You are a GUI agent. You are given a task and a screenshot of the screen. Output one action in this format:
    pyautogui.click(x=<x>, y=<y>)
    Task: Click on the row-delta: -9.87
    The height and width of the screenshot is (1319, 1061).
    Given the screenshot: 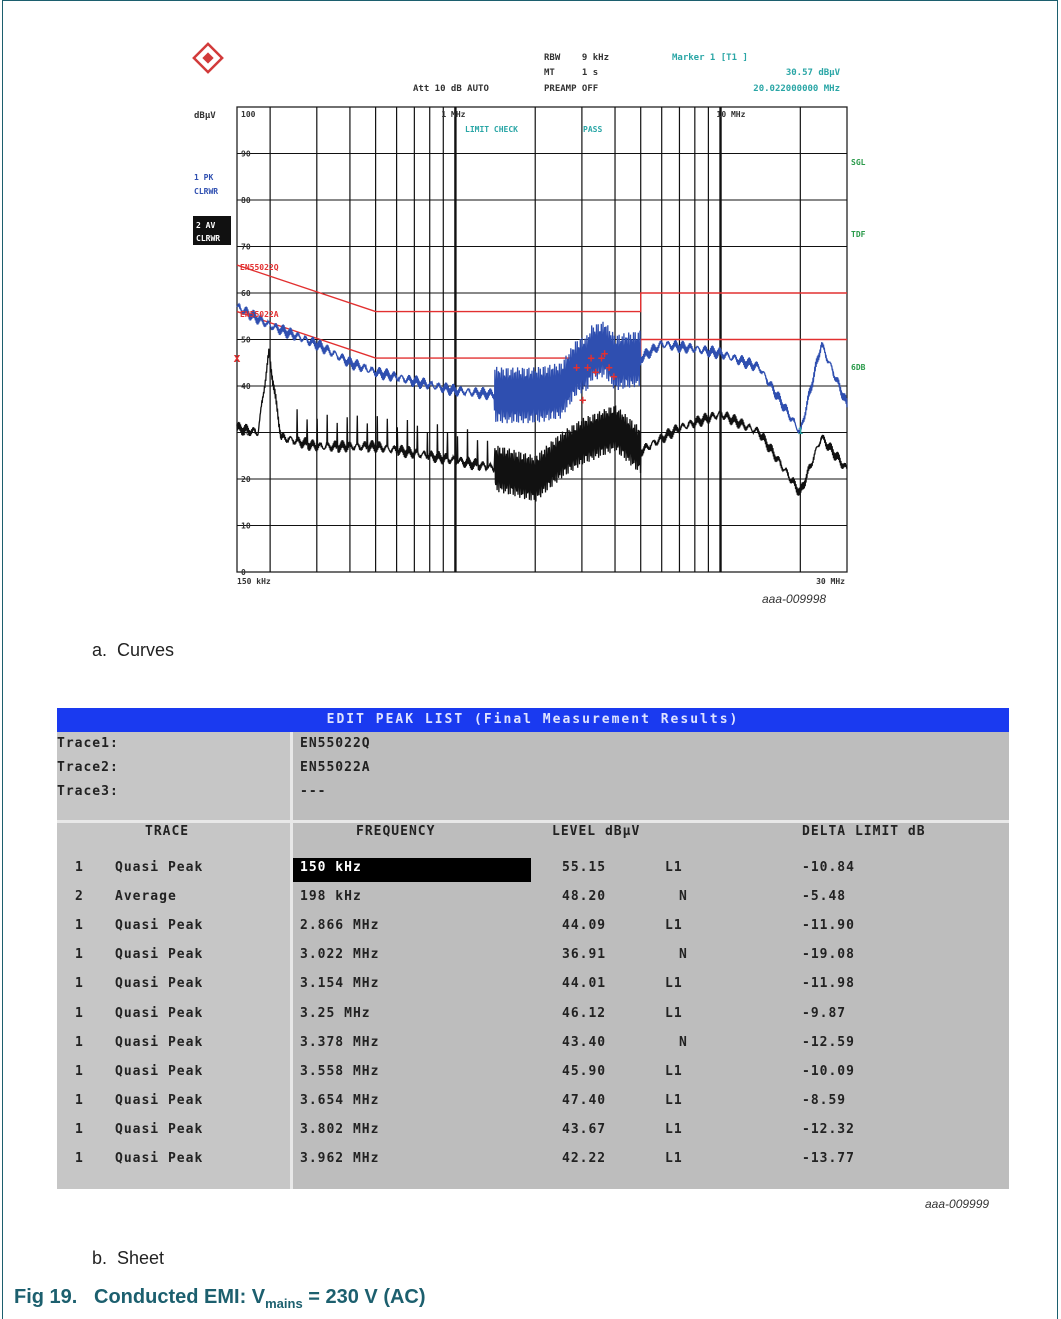 What is the action you would take?
    pyautogui.click(x=824, y=1013)
    